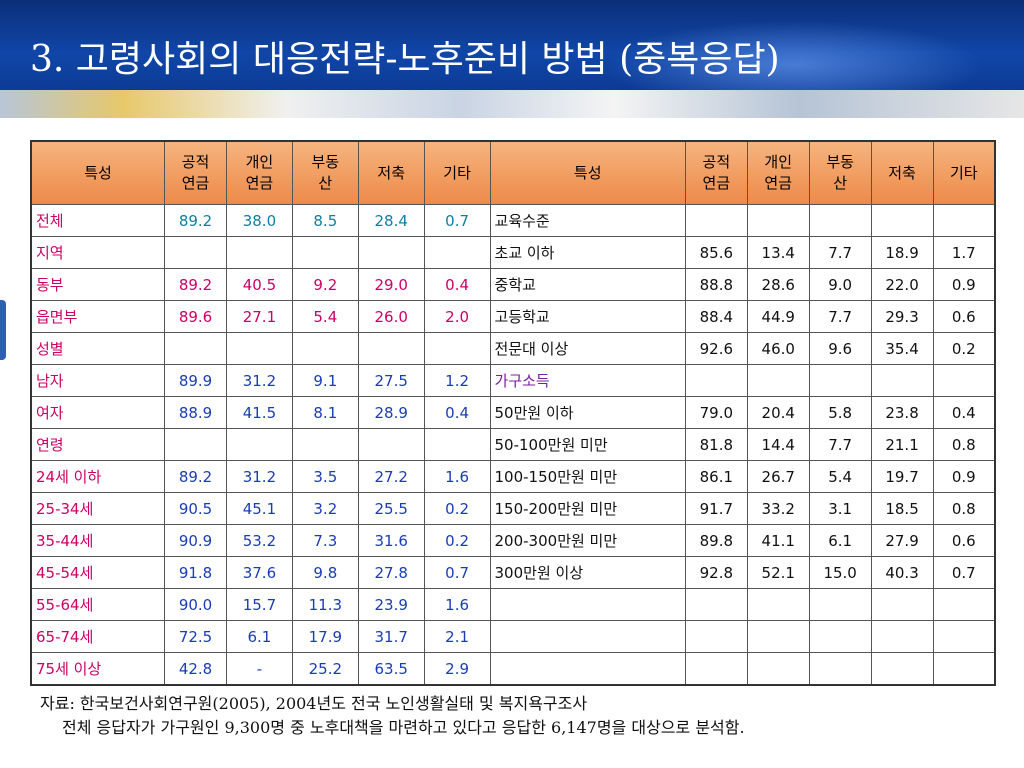 The width and height of the screenshot is (1024, 768). I want to click on right-value-cell: 0.4, so click(964, 412).